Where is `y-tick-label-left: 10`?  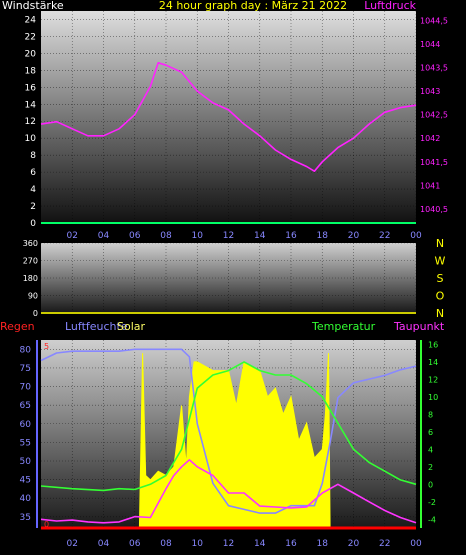
y-tick-label-left: 10 is located at coordinates (31, 139).